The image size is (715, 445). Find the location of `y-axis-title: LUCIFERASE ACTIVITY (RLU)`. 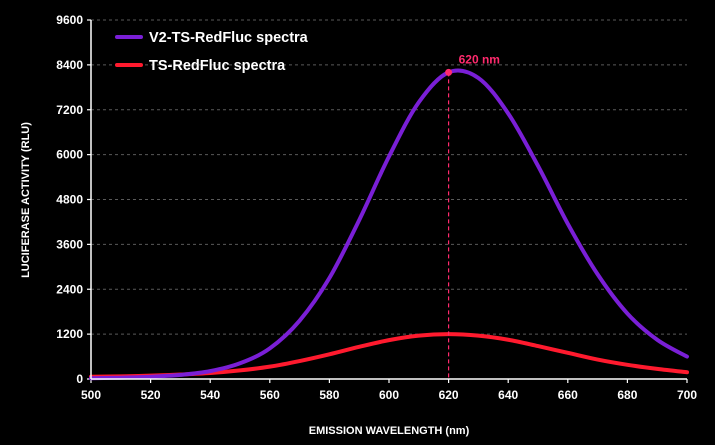

y-axis-title: LUCIFERASE ACTIVITY (RLU) is located at coordinates (26, 200).